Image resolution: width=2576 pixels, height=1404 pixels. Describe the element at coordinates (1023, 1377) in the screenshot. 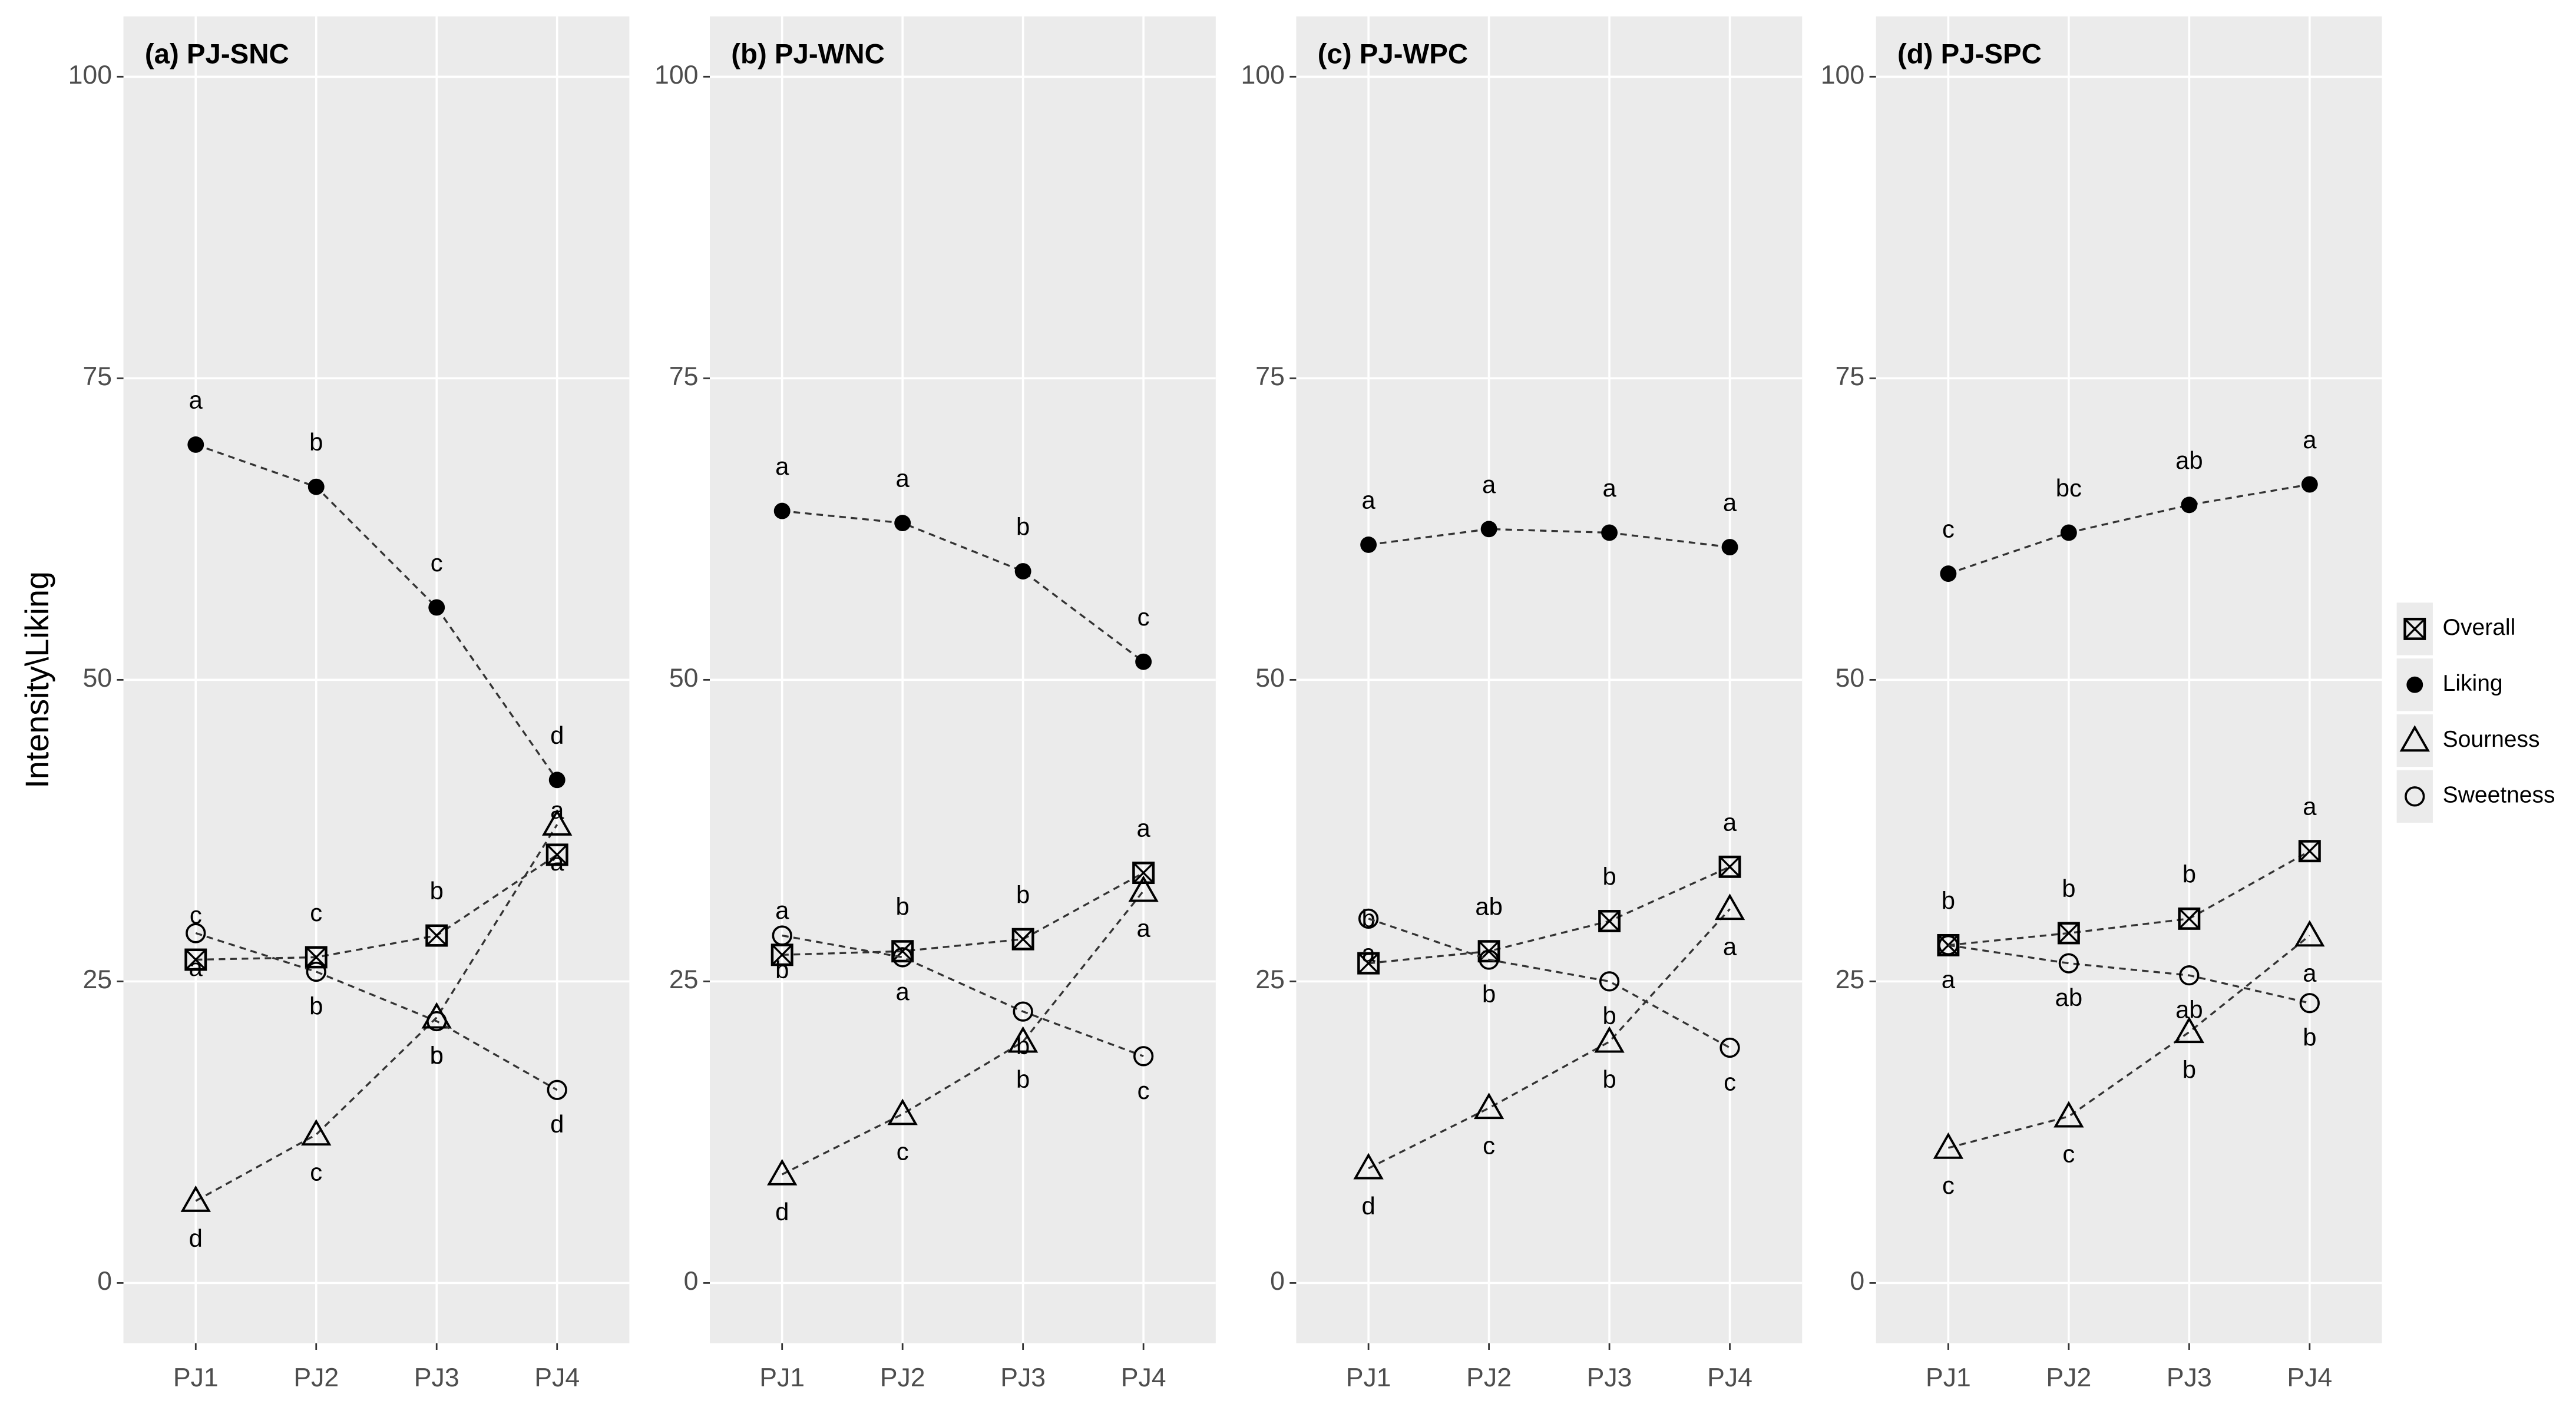

I see `x-tick-label: PJ3` at that location.